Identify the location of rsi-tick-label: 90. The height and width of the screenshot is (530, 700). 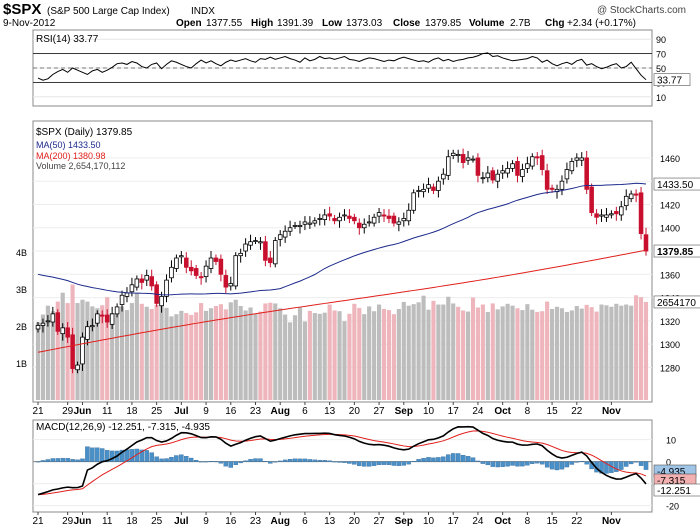
(661, 40).